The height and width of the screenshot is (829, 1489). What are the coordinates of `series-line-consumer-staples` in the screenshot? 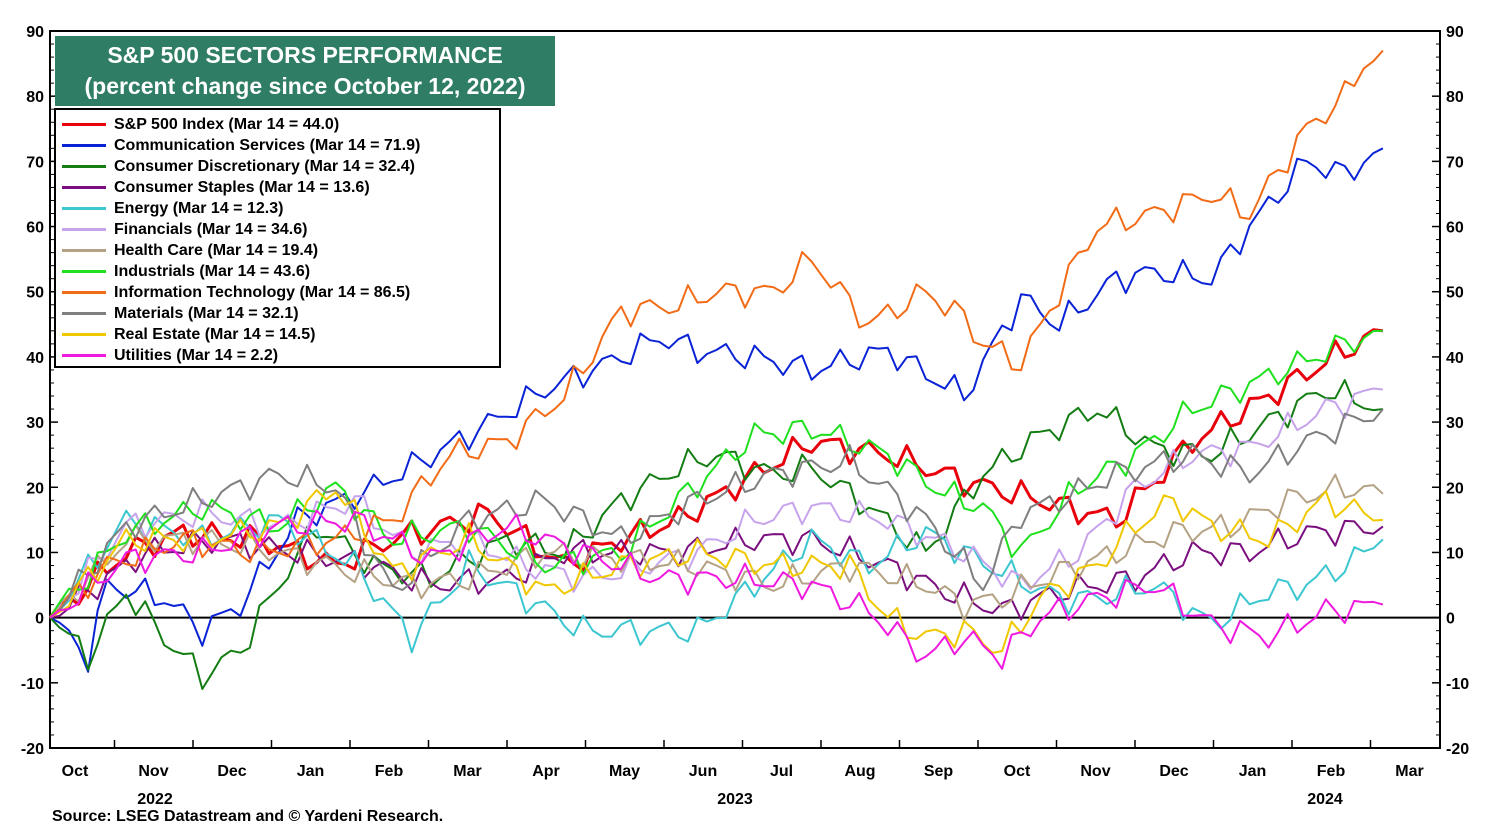 It's located at (716, 570).